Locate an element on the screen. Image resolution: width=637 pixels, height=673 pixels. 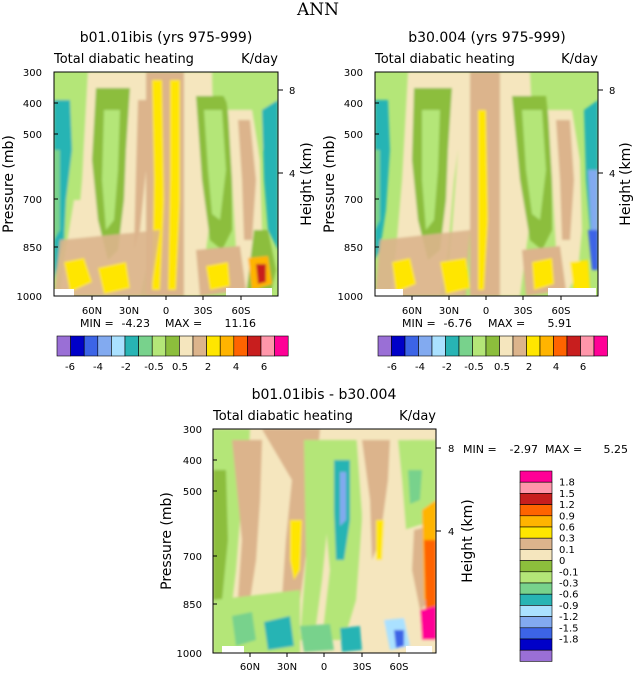
panel-3-min-value: -2.97 is located at coordinates (524, 449).